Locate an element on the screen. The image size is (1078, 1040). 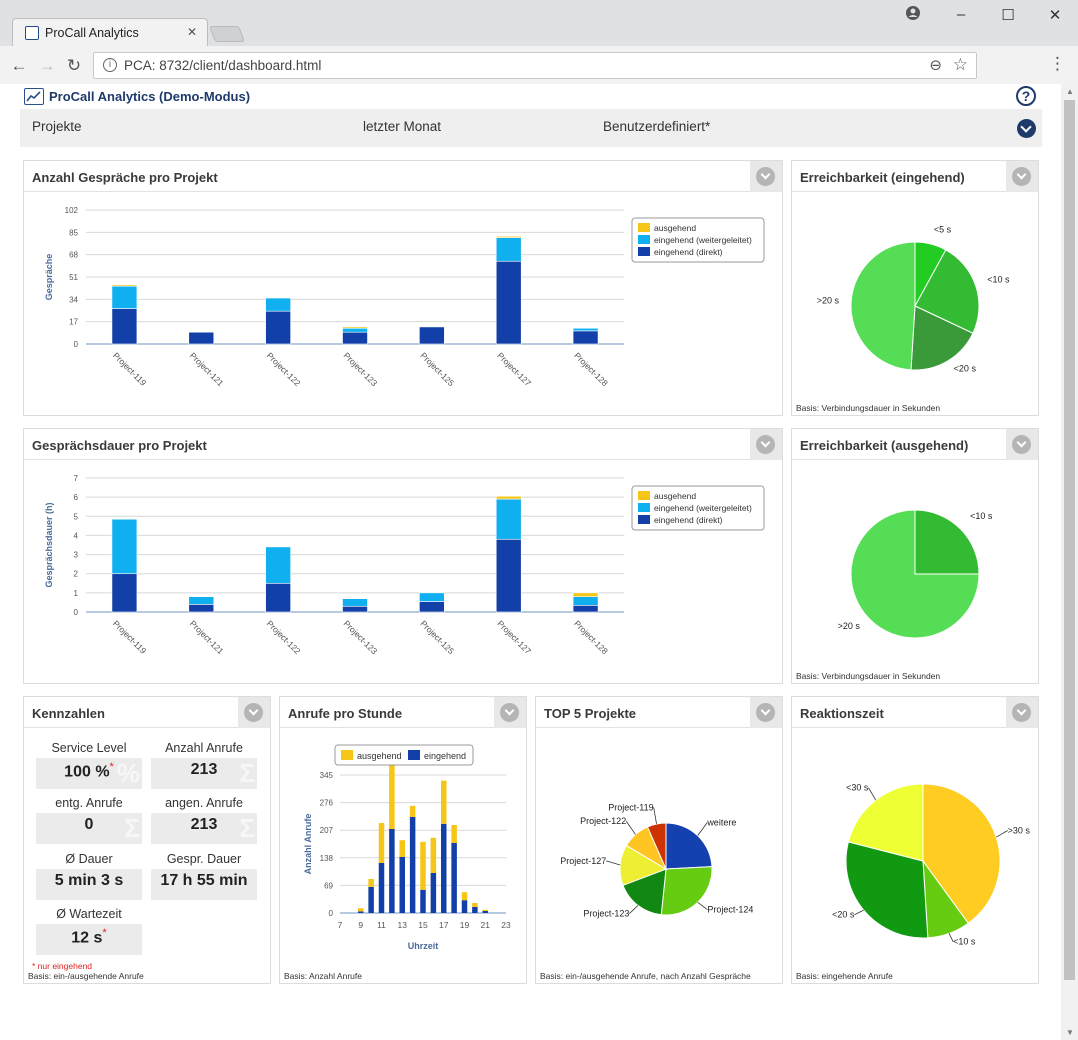
kpi-value: 12 s* is located at coordinates (89, 937).